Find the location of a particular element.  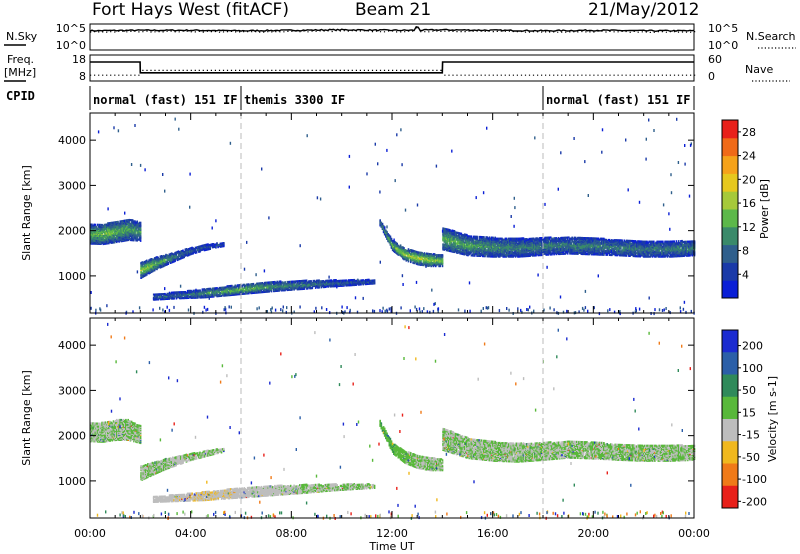

nave-label: Nave is located at coordinates (759, 69).